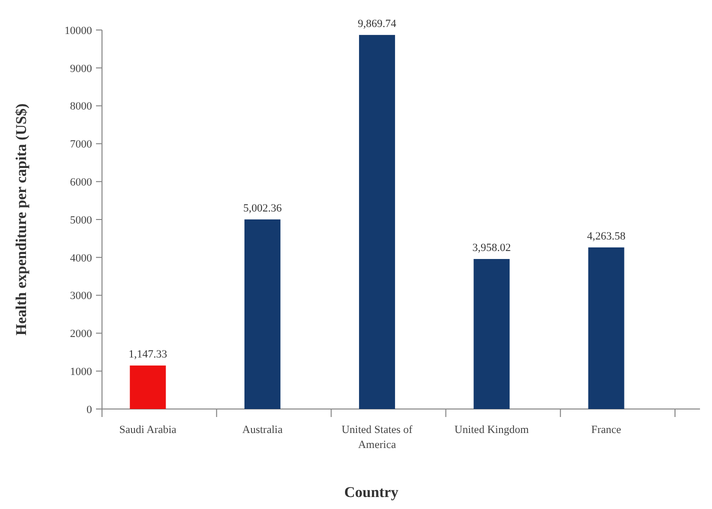 This screenshot has height=509, width=712. I want to click on y-tick-label: 10000, so click(78, 30).